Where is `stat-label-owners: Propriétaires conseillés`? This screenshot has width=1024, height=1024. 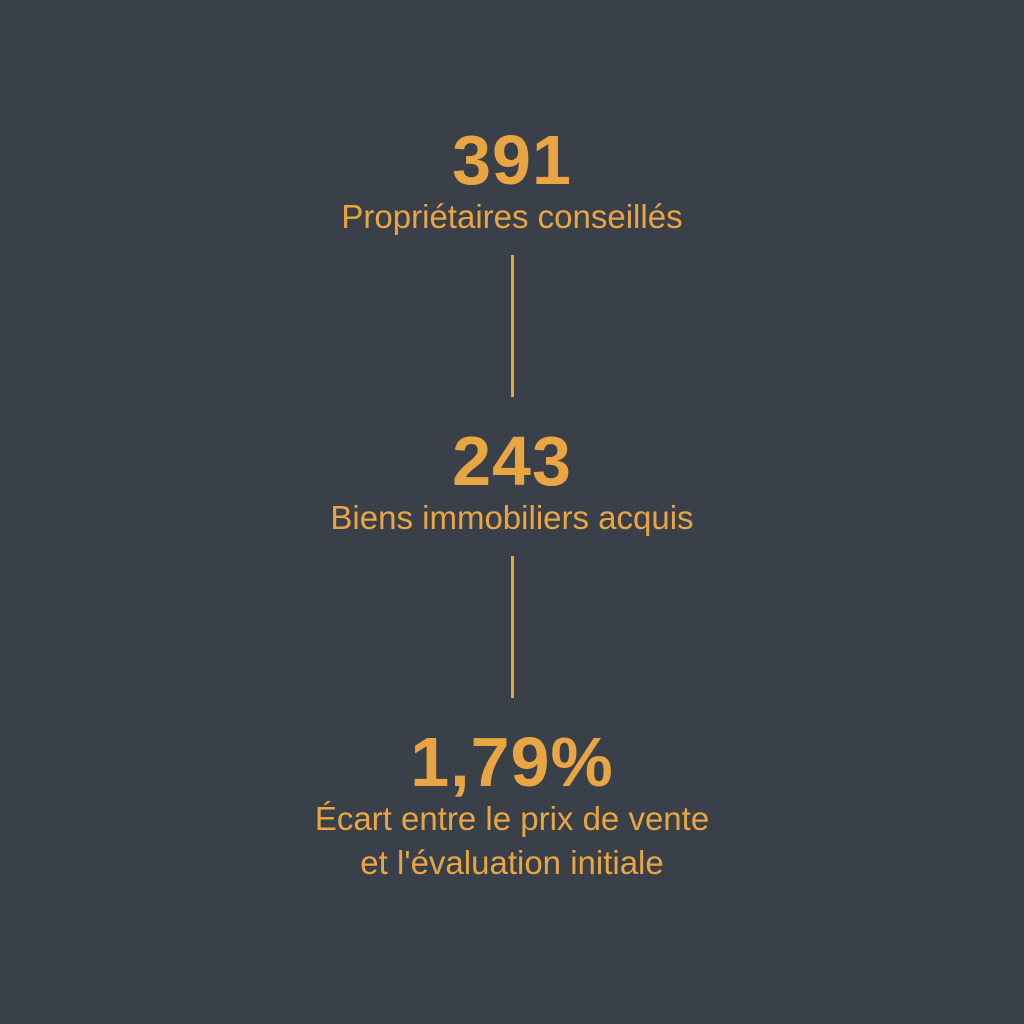 stat-label-owners: Propriétaires conseillés is located at coordinates (512, 216).